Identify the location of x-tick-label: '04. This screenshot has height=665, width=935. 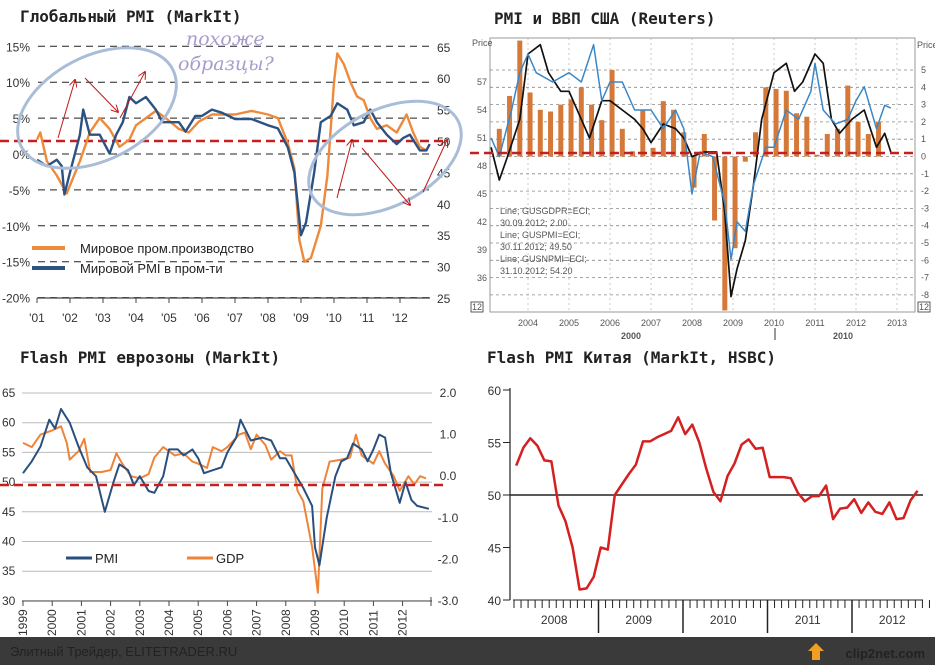
(136, 318).